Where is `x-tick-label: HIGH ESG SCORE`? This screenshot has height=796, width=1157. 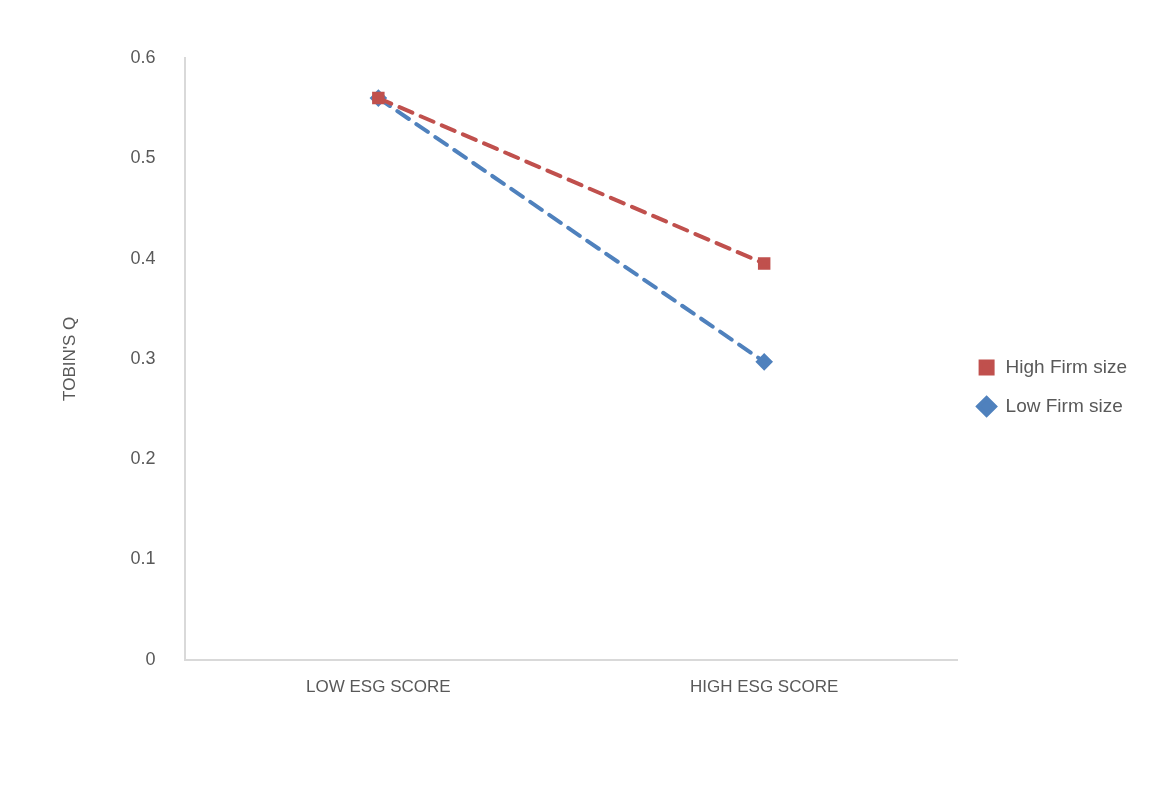
x-tick-label: HIGH ESG SCORE is located at coordinates (764, 687).